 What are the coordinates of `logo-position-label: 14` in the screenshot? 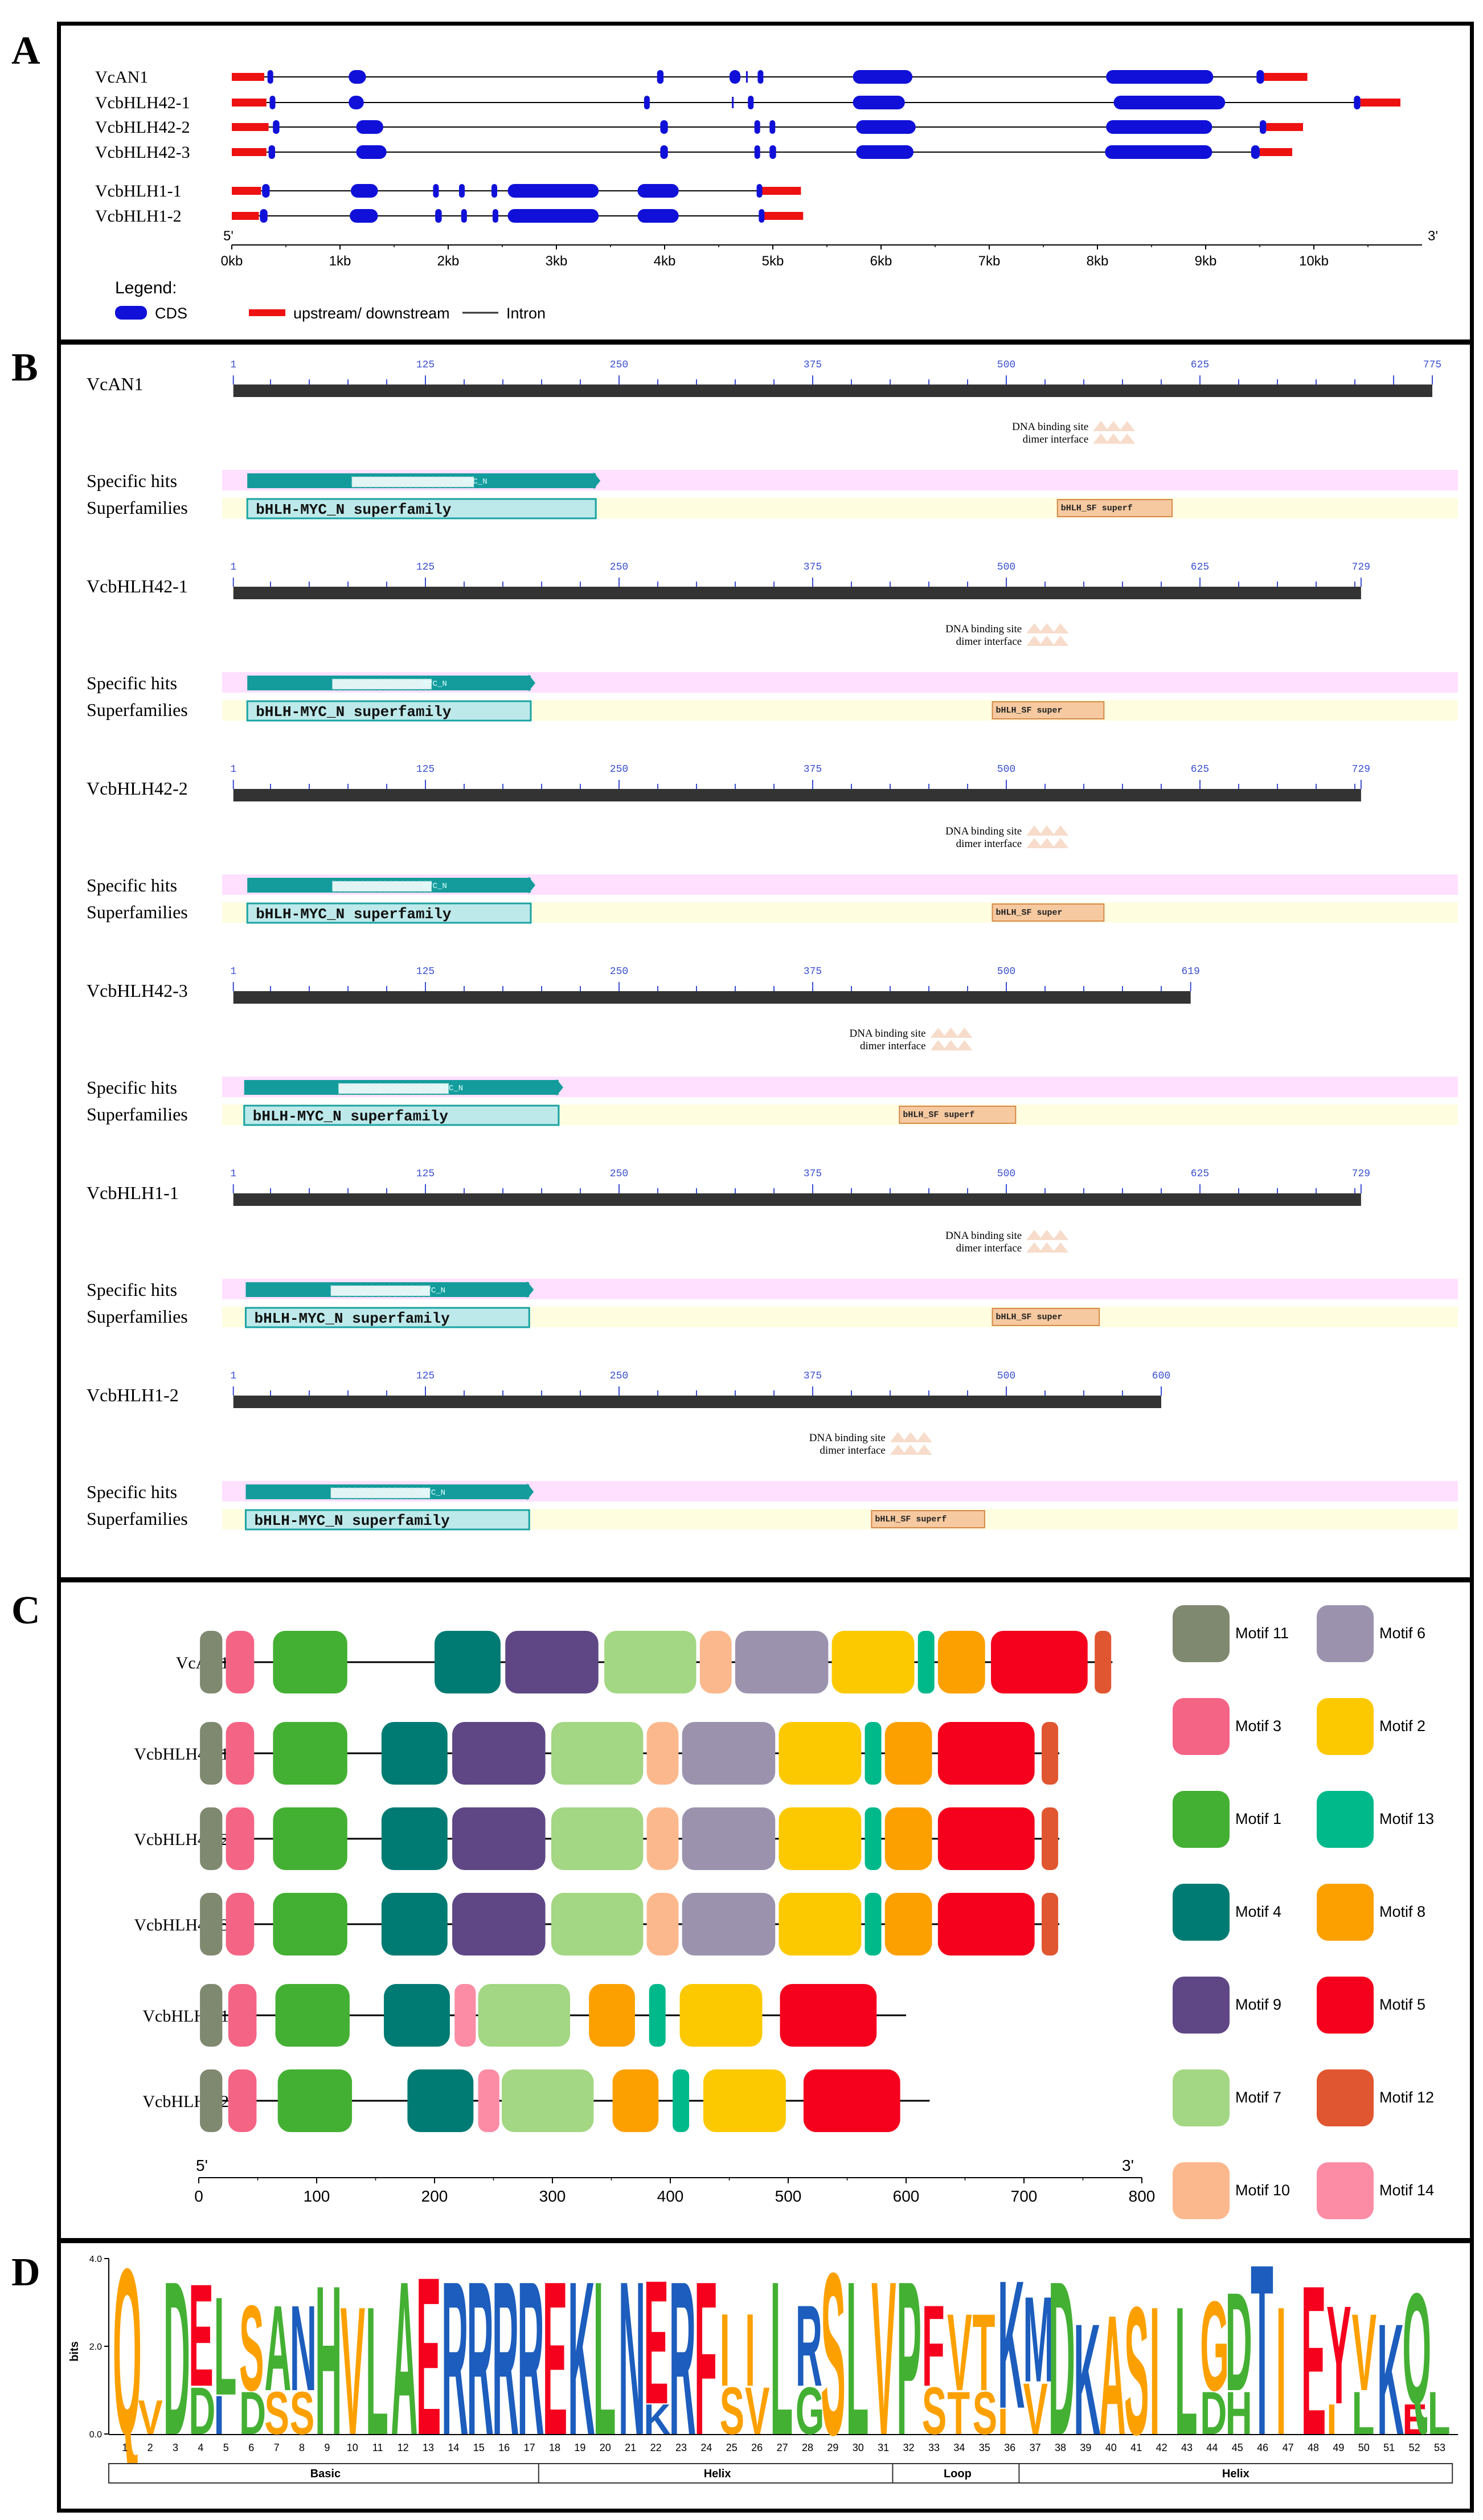 It's located at (453, 2448).